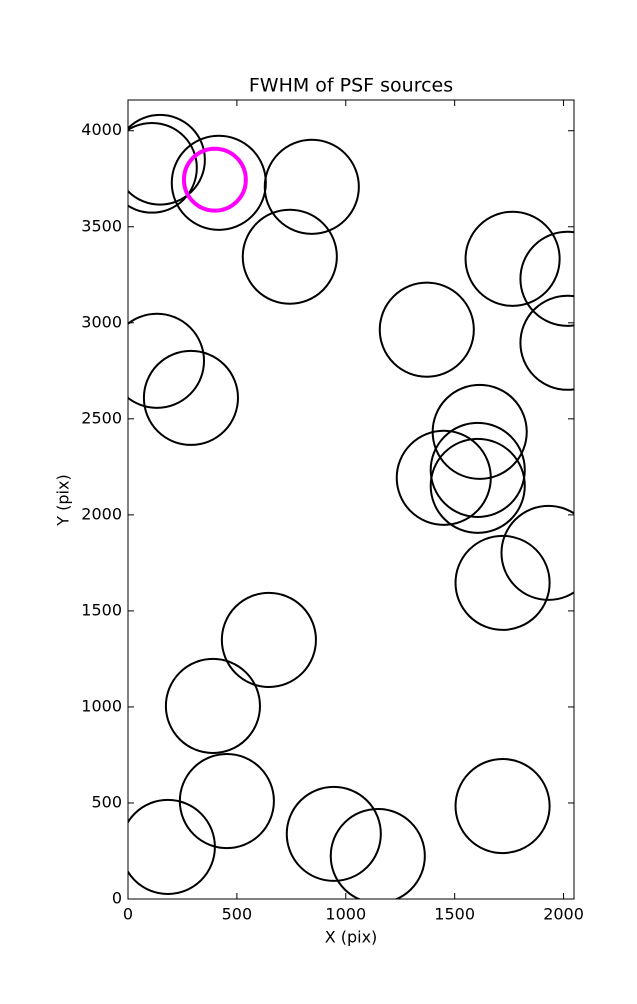 This screenshot has height=1004, width=637. I want to click on x-tick-label: 0, so click(128, 914).